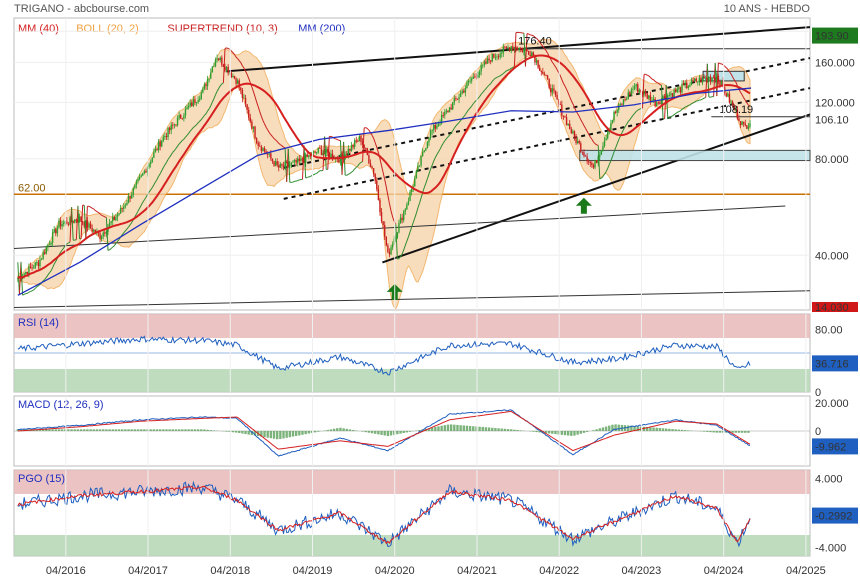  I want to click on rsi-overbought-zone, so click(412, 326).